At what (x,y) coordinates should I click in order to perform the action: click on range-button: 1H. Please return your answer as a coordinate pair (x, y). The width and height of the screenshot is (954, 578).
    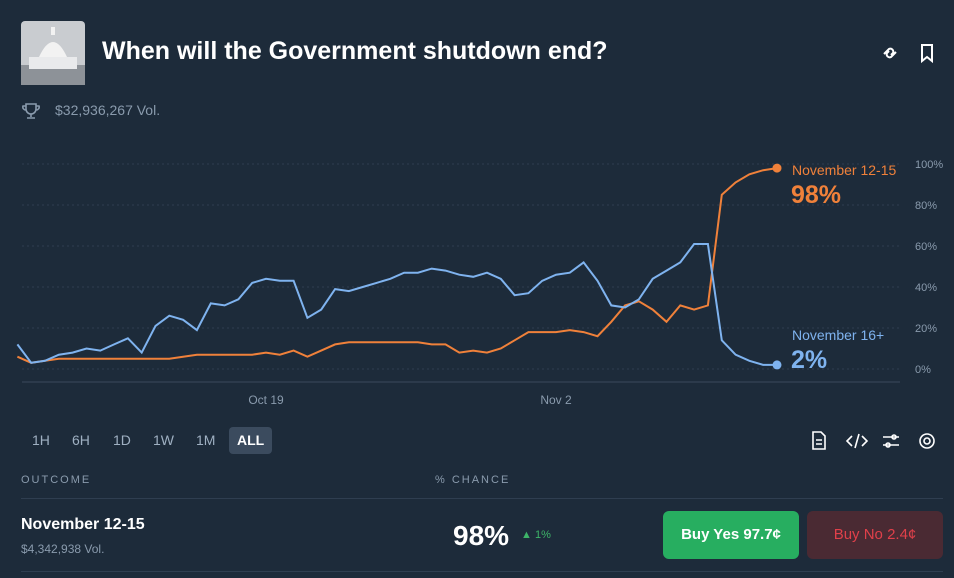
    Looking at the image, I should click on (41, 440).